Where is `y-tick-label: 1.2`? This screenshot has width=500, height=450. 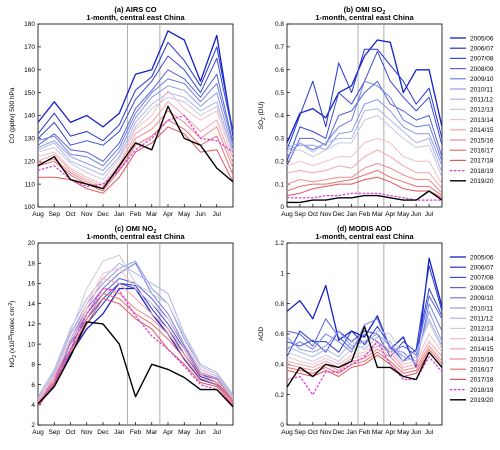
y-tick-label: 1.2 is located at coordinates (279, 243).